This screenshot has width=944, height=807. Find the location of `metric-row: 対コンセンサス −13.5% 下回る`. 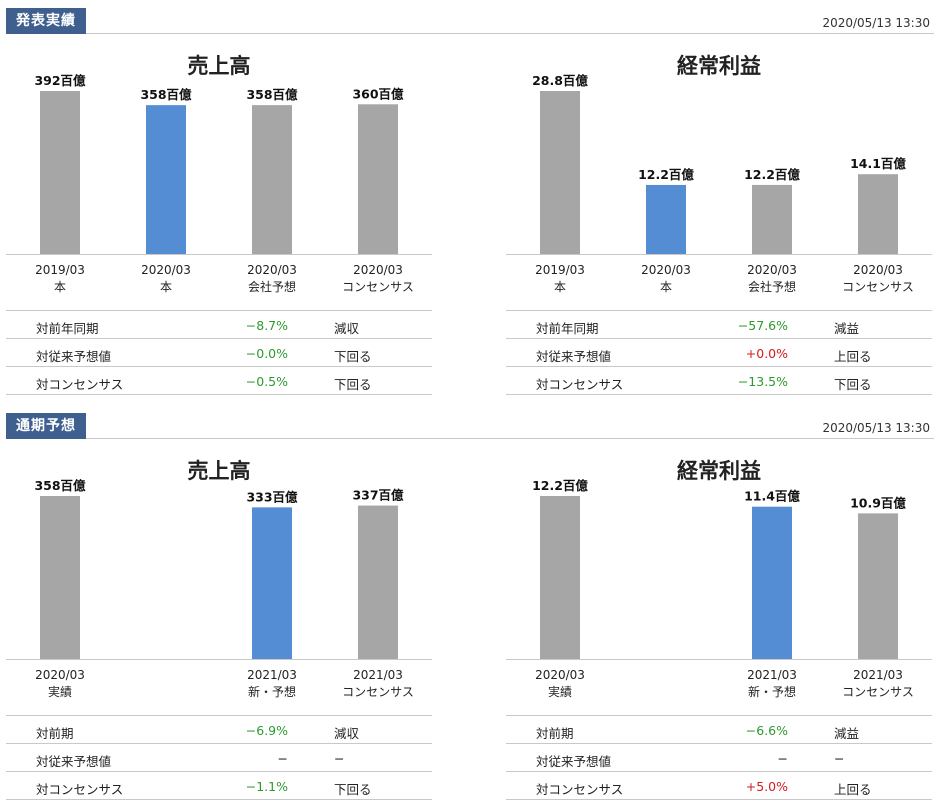

metric-row: 対コンセンサス −13.5% 下回る is located at coordinates (719, 381).